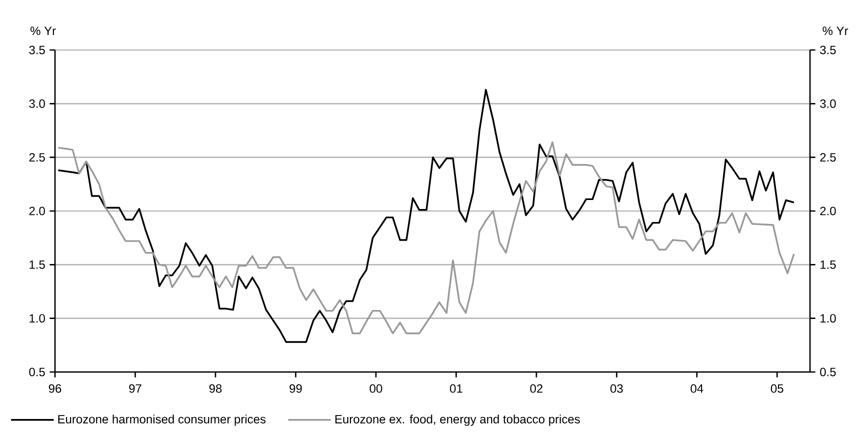  What do you see at coordinates (37, 372) in the screenshot?
I see `y-tick-label: 0.5` at bounding box center [37, 372].